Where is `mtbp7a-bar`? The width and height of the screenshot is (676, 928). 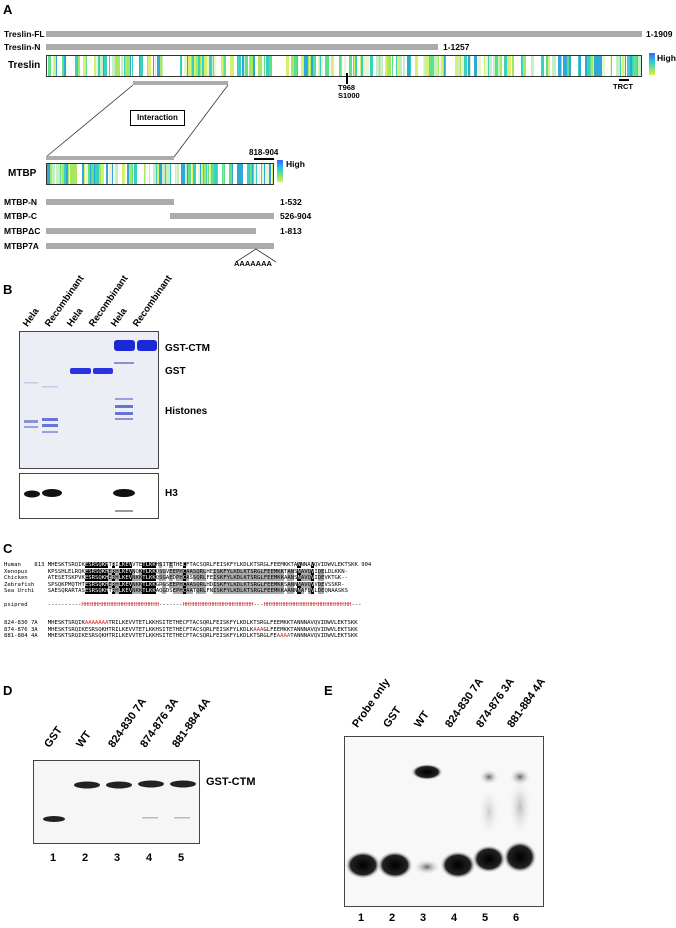 mtbp7a-bar is located at coordinates (160, 246).